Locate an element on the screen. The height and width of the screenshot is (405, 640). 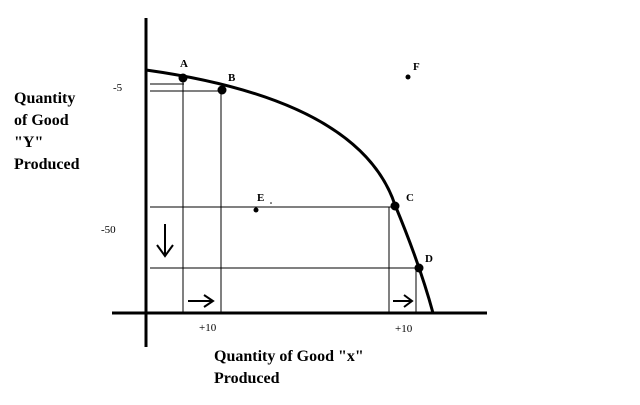
y-axis-label-line: Quantity is located at coordinates (45, 98).